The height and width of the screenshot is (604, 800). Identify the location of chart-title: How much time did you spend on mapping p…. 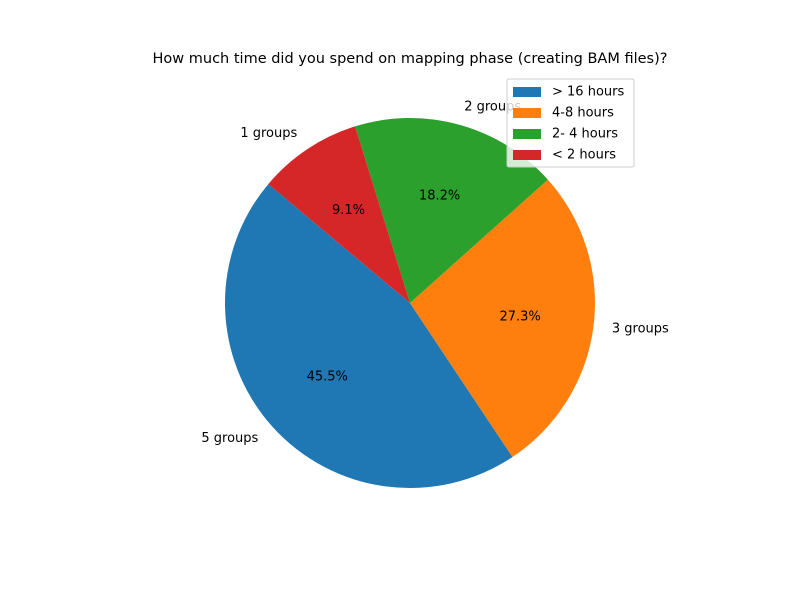
(410, 59).